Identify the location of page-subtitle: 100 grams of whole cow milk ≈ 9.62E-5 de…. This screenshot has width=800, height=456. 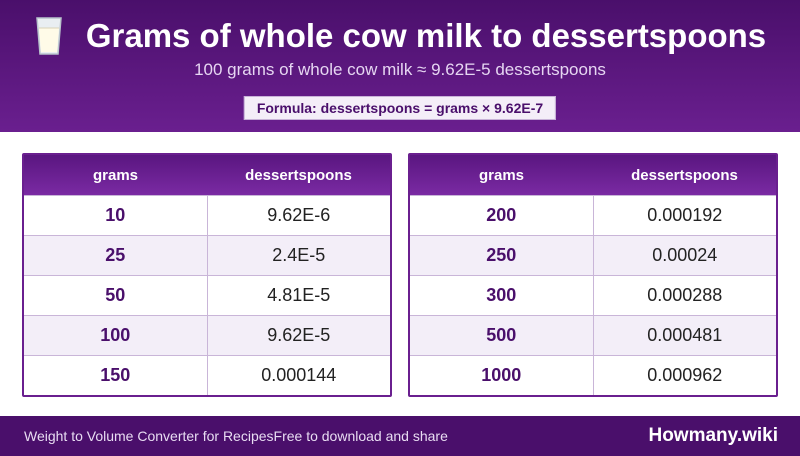
(400, 69).